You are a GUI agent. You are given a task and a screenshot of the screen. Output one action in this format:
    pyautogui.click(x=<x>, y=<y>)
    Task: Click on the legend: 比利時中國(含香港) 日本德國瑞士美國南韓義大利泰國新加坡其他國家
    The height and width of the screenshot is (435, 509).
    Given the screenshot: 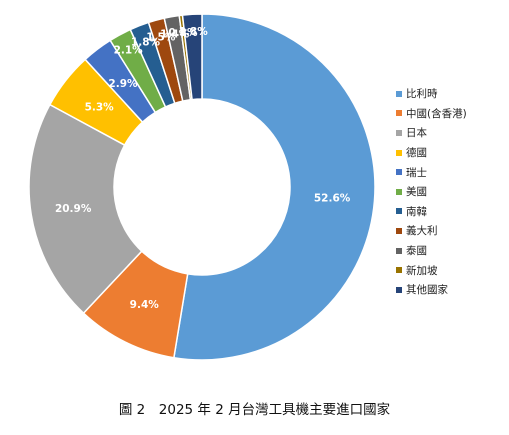 What is the action you would take?
    pyautogui.click(x=431, y=192)
    